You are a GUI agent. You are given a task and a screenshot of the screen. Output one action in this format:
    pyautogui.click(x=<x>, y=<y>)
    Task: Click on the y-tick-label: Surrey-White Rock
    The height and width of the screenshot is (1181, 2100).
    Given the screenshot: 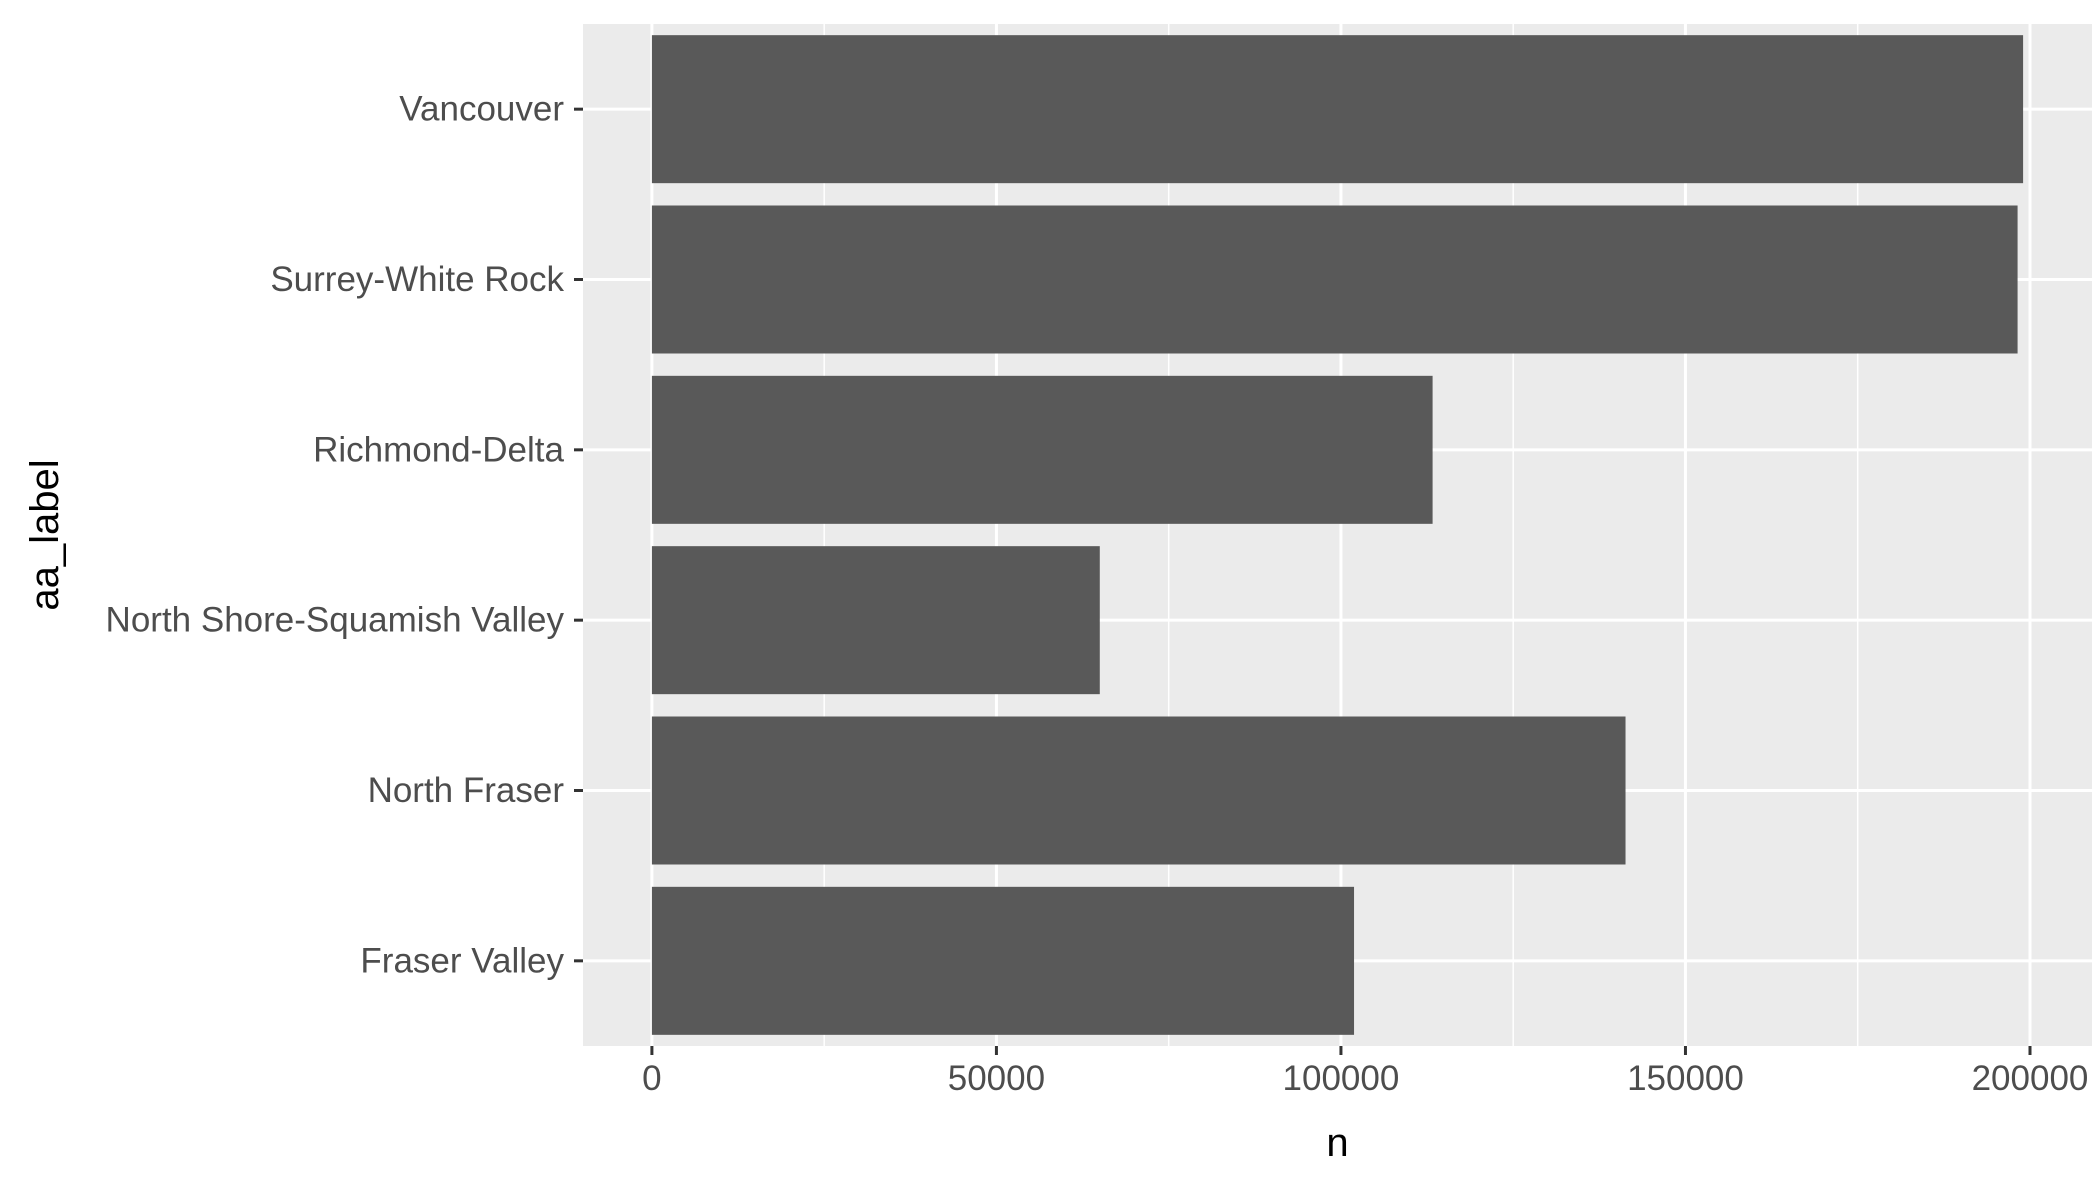 What is the action you would take?
    pyautogui.click(x=417, y=279)
    